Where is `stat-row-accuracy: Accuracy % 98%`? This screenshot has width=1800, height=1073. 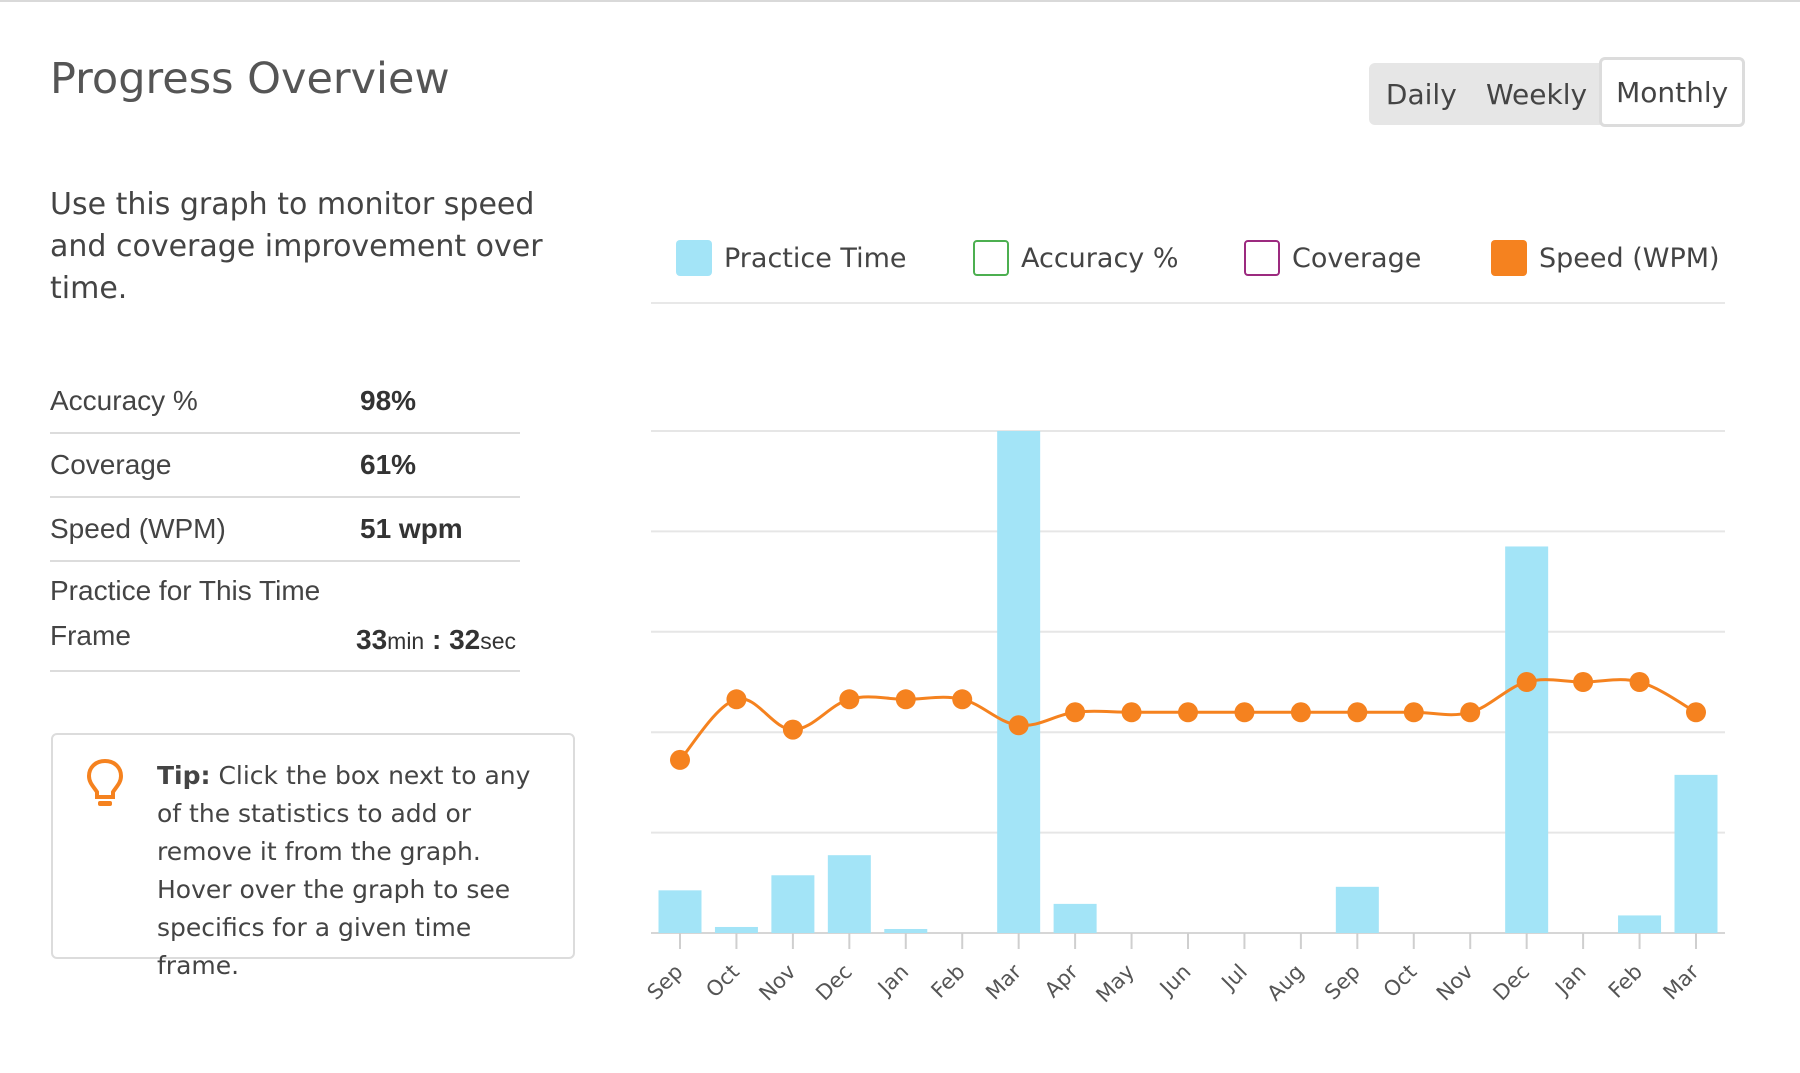
stat-row-accuracy: Accuracy % 98% is located at coordinates (285, 402).